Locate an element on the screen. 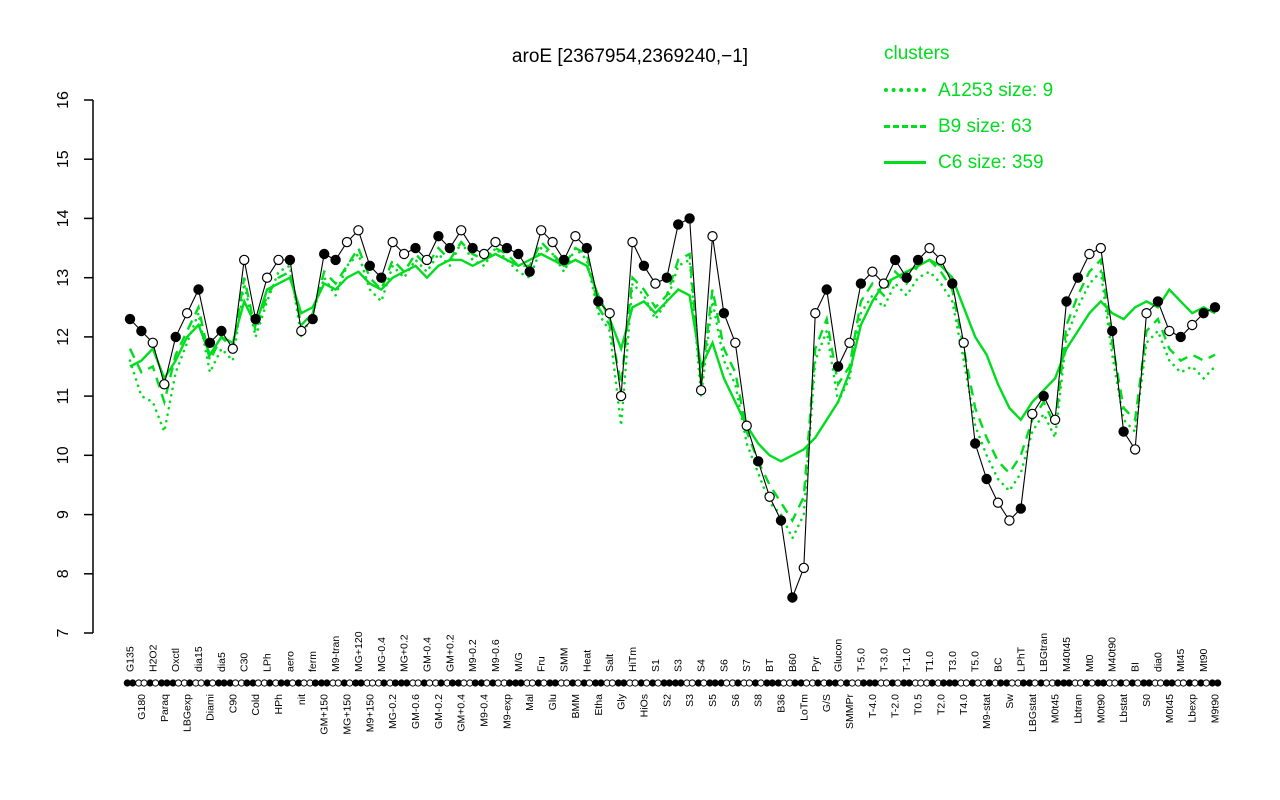 The height and width of the screenshot is (800, 1280). condition-label-bottom: Glu is located at coordinates (553, 702).